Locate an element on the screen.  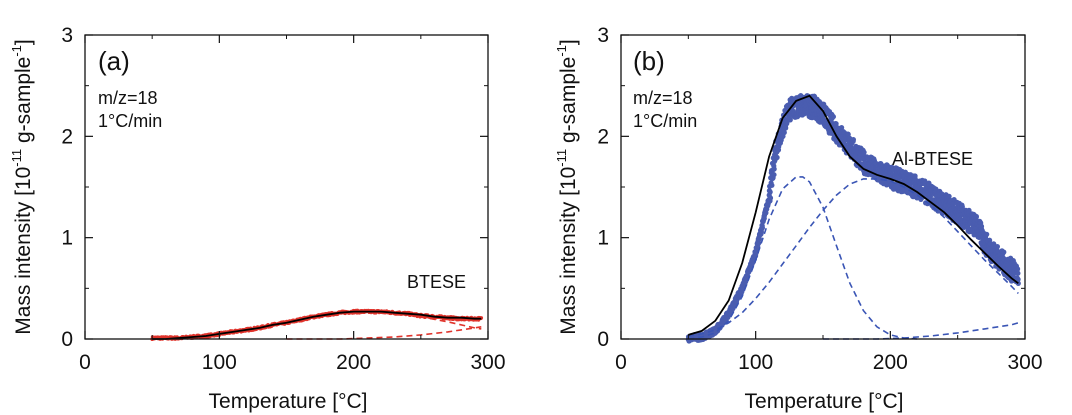
fit-total-line is located at coordinates (317, 325).